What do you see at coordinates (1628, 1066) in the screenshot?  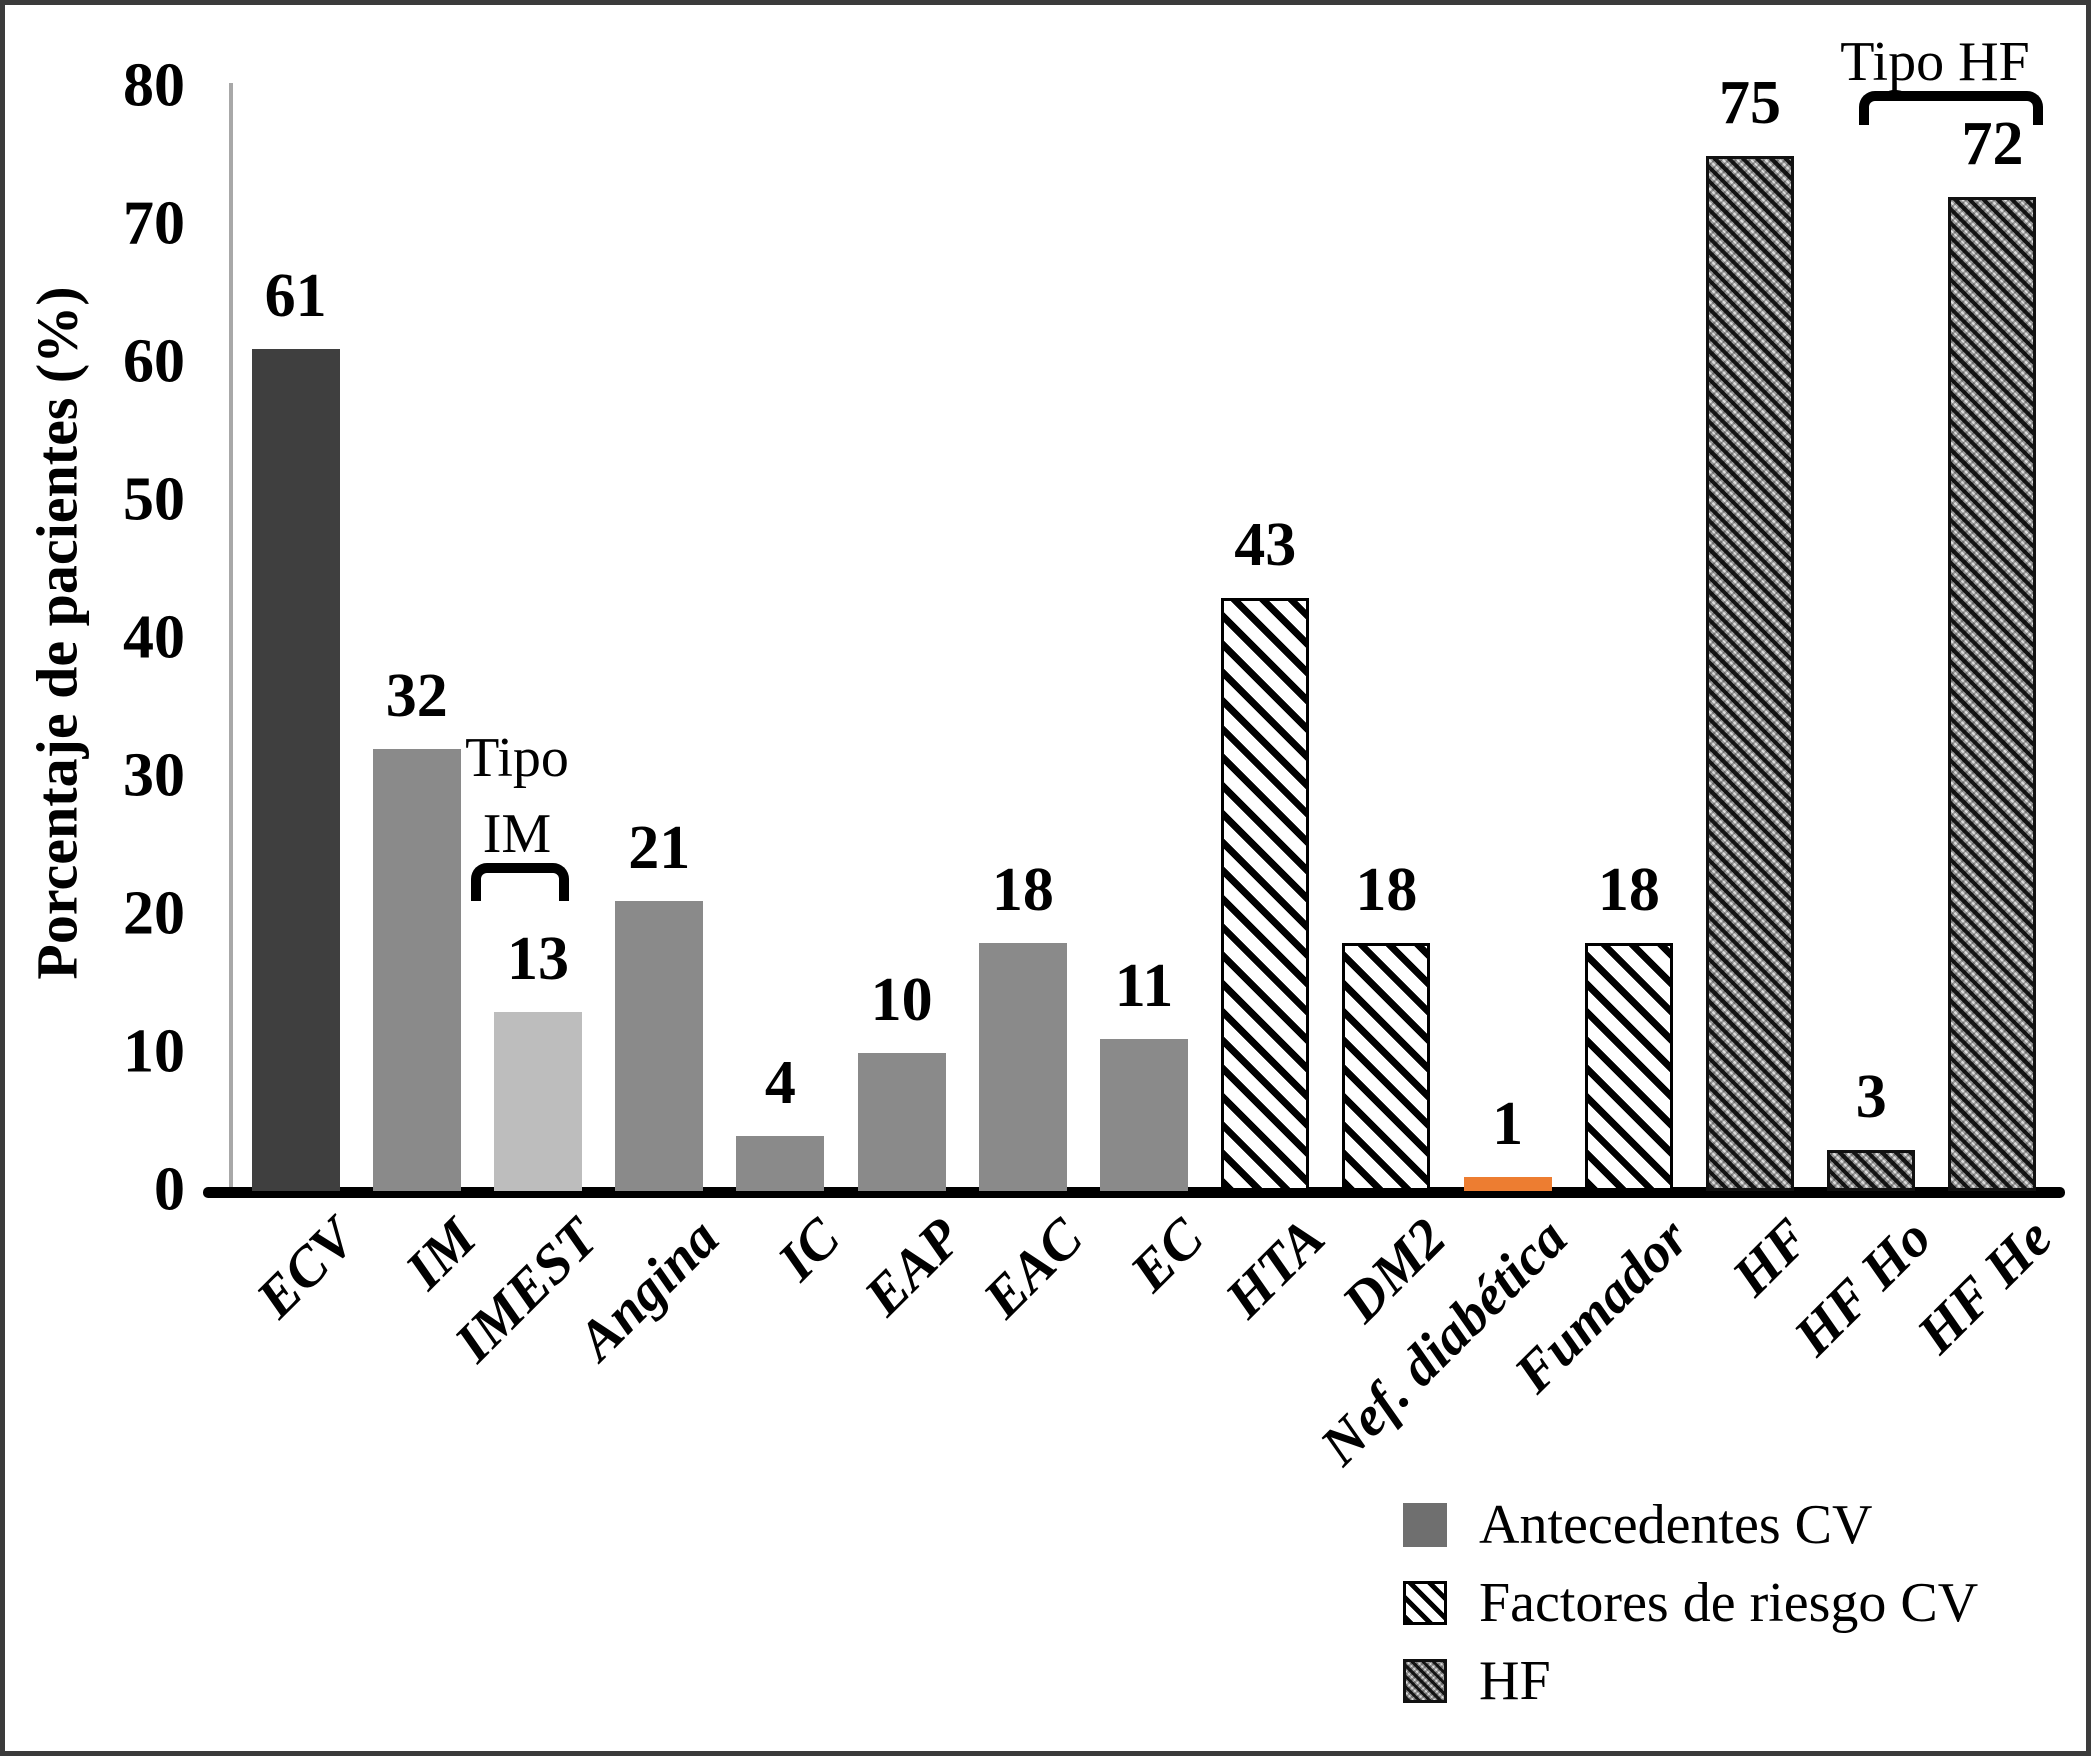 I see `bar-fumador` at bounding box center [1628, 1066].